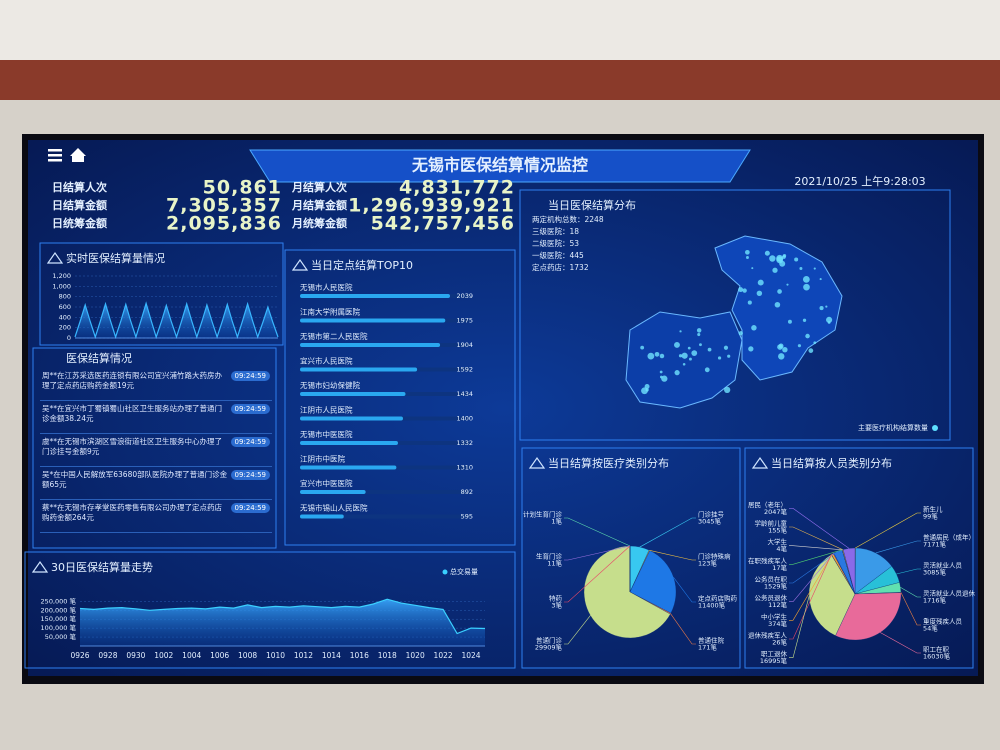 The image size is (1000, 750). Describe the element at coordinates (771, 579) in the screenshot. I see `slice-label: 公务员在职` at that location.